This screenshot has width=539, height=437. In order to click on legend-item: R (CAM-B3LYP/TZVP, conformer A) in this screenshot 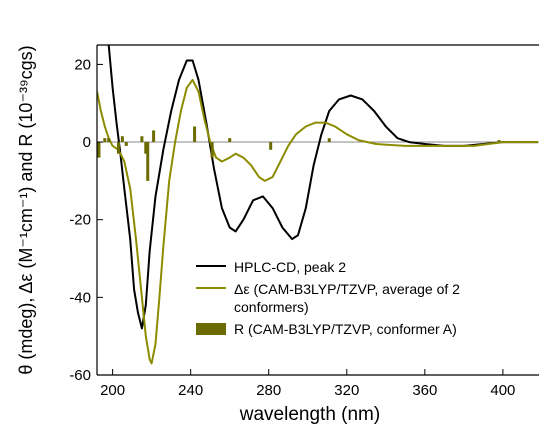, I will do `click(340, 329)`.